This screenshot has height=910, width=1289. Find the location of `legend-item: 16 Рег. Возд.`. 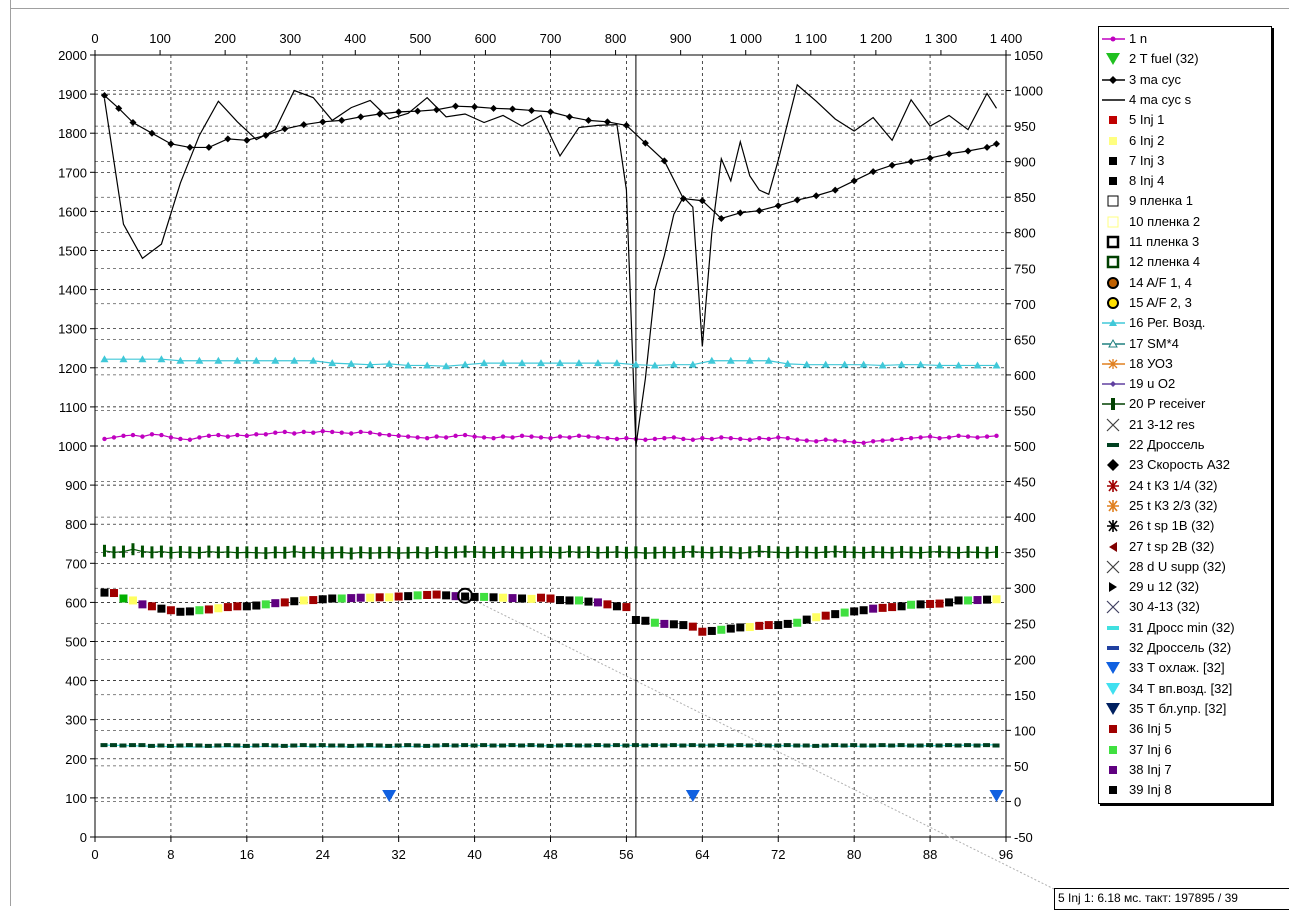

legend-item: 16 Рег. Возд. is located at coordinates (1184, 323).